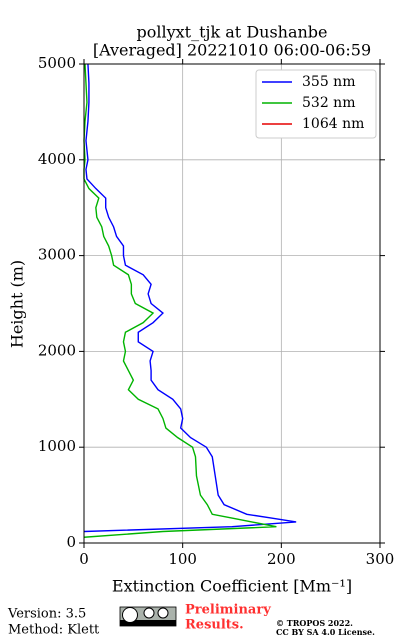  What do you see at coordinates (281, 559) in the screenshot?
I see `x-tick-label: 200` at bounding box center [281, 559].